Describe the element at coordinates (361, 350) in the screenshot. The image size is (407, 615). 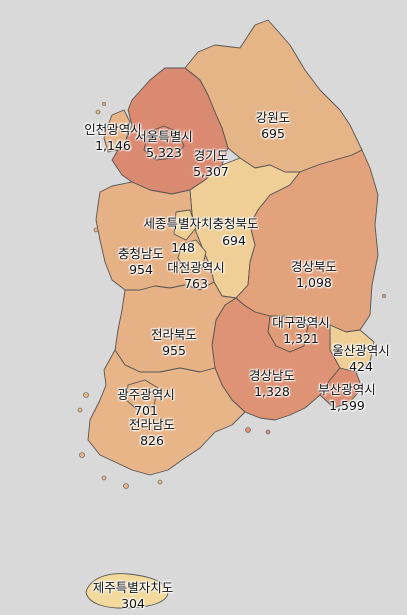
I see `region-name: 울산광역시` at that location.